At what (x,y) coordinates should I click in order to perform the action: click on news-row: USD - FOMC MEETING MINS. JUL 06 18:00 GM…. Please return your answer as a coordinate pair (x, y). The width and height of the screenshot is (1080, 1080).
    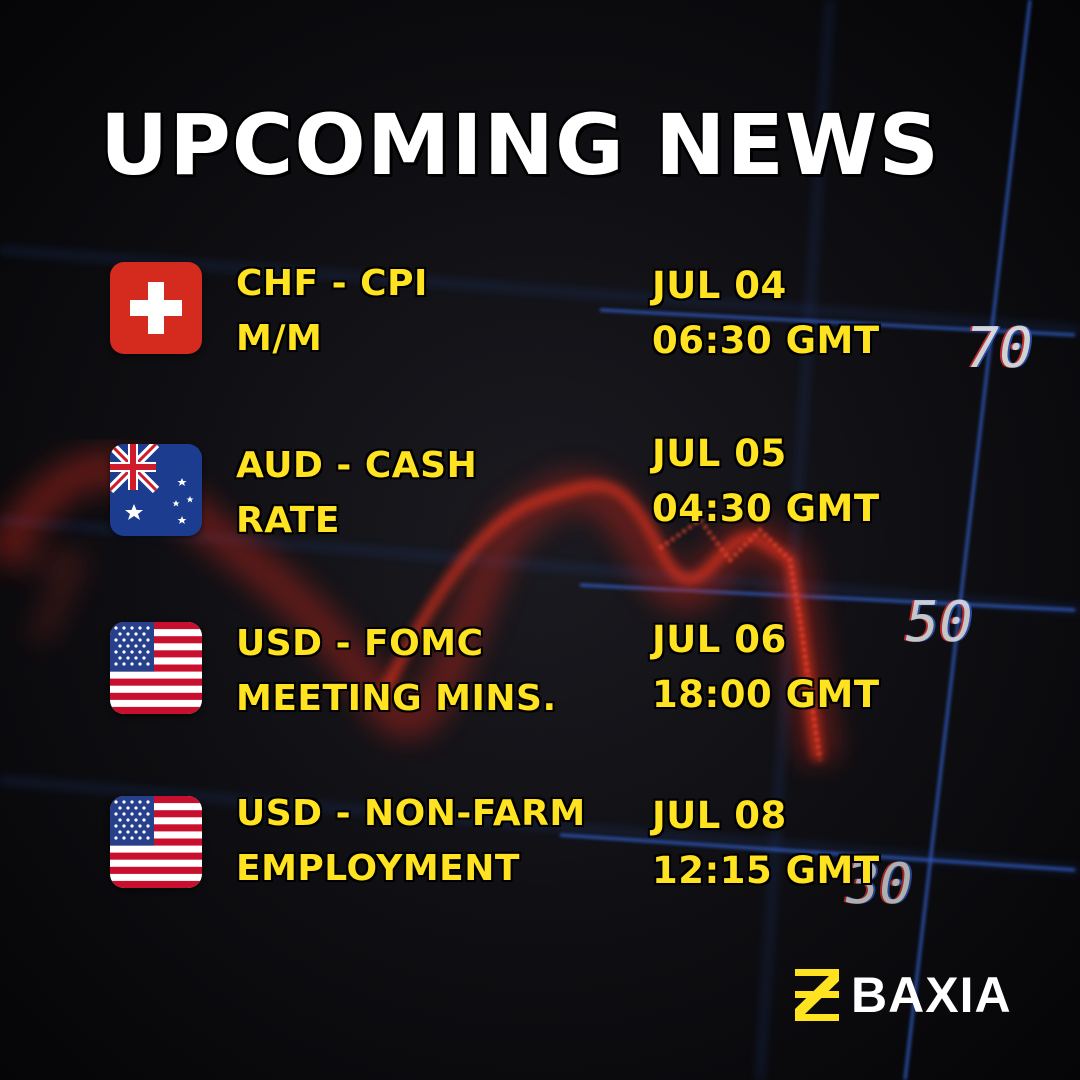
    Looking at the image, I should click on (540, 680).